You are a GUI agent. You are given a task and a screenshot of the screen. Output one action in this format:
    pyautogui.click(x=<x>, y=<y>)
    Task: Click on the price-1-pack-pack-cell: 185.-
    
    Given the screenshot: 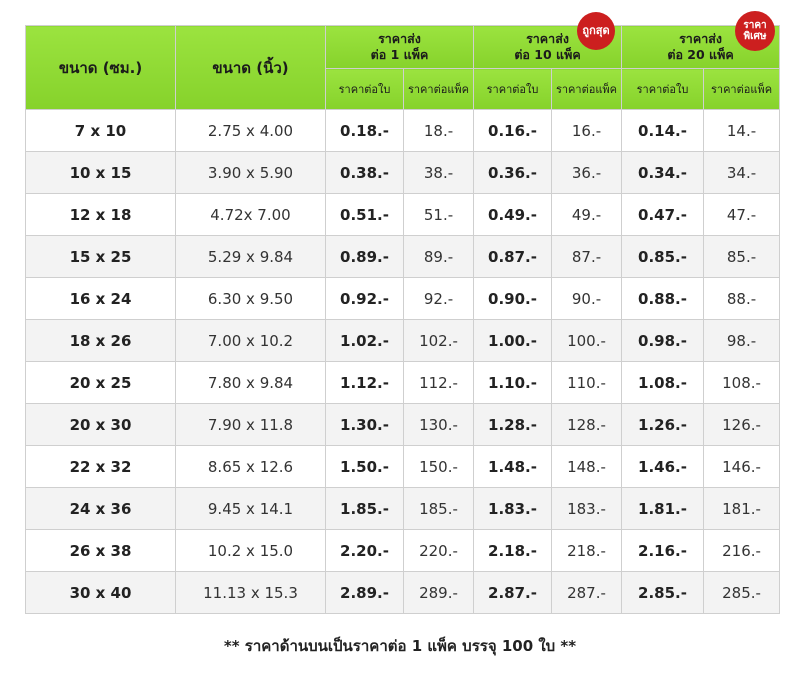 What is the action you would take?
    pyautogui.click(x=438, y=508)
    